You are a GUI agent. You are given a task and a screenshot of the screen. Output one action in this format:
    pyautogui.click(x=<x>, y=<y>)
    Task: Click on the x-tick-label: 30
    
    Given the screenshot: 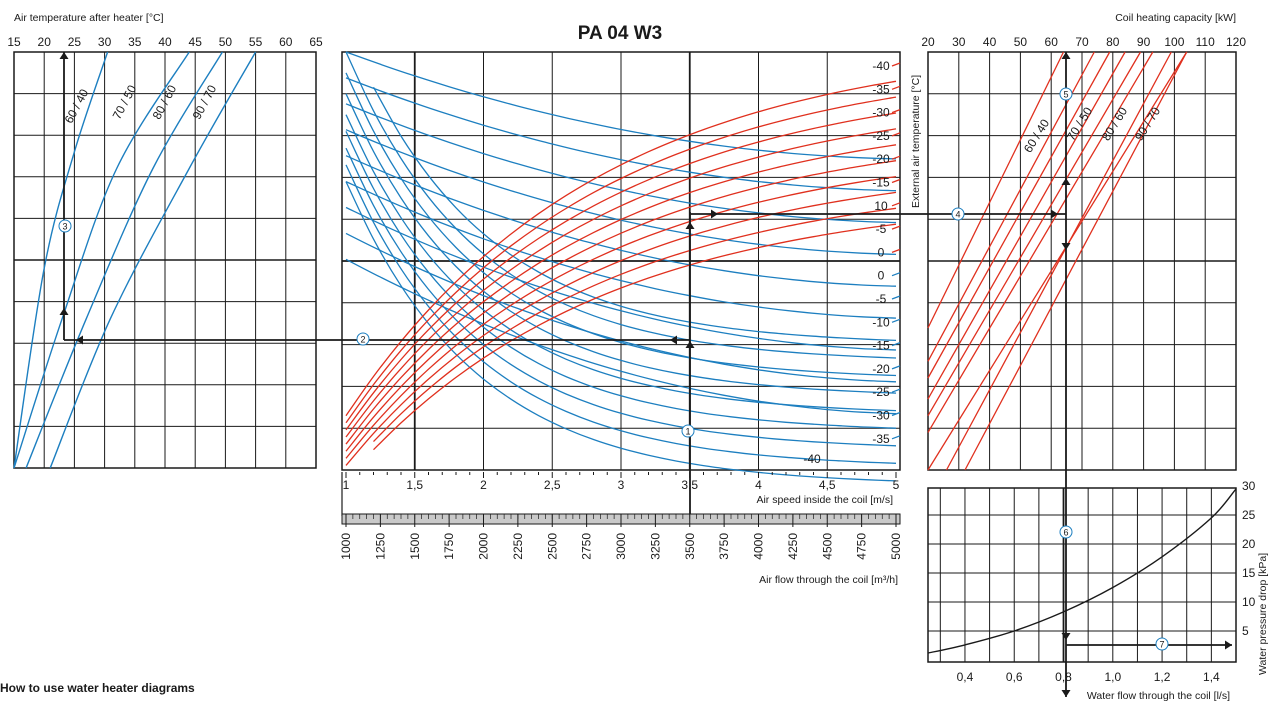 What is the action you would take?
    pyautogui.click(x=105, y=42)
    